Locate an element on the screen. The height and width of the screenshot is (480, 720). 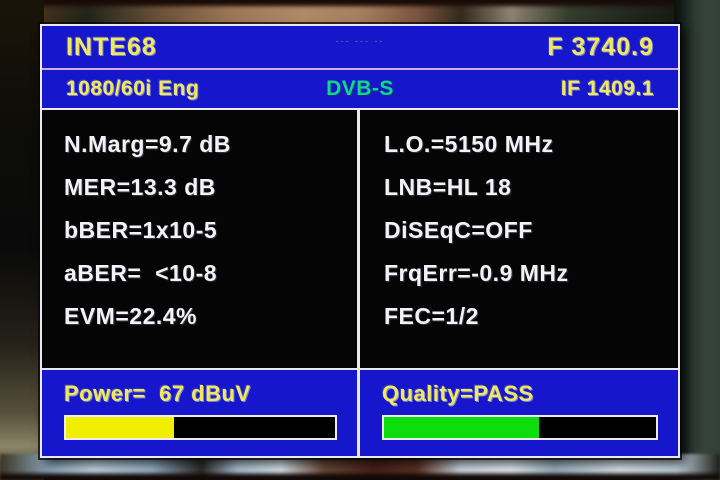
quality-bar is located at coordinates (520, 427).